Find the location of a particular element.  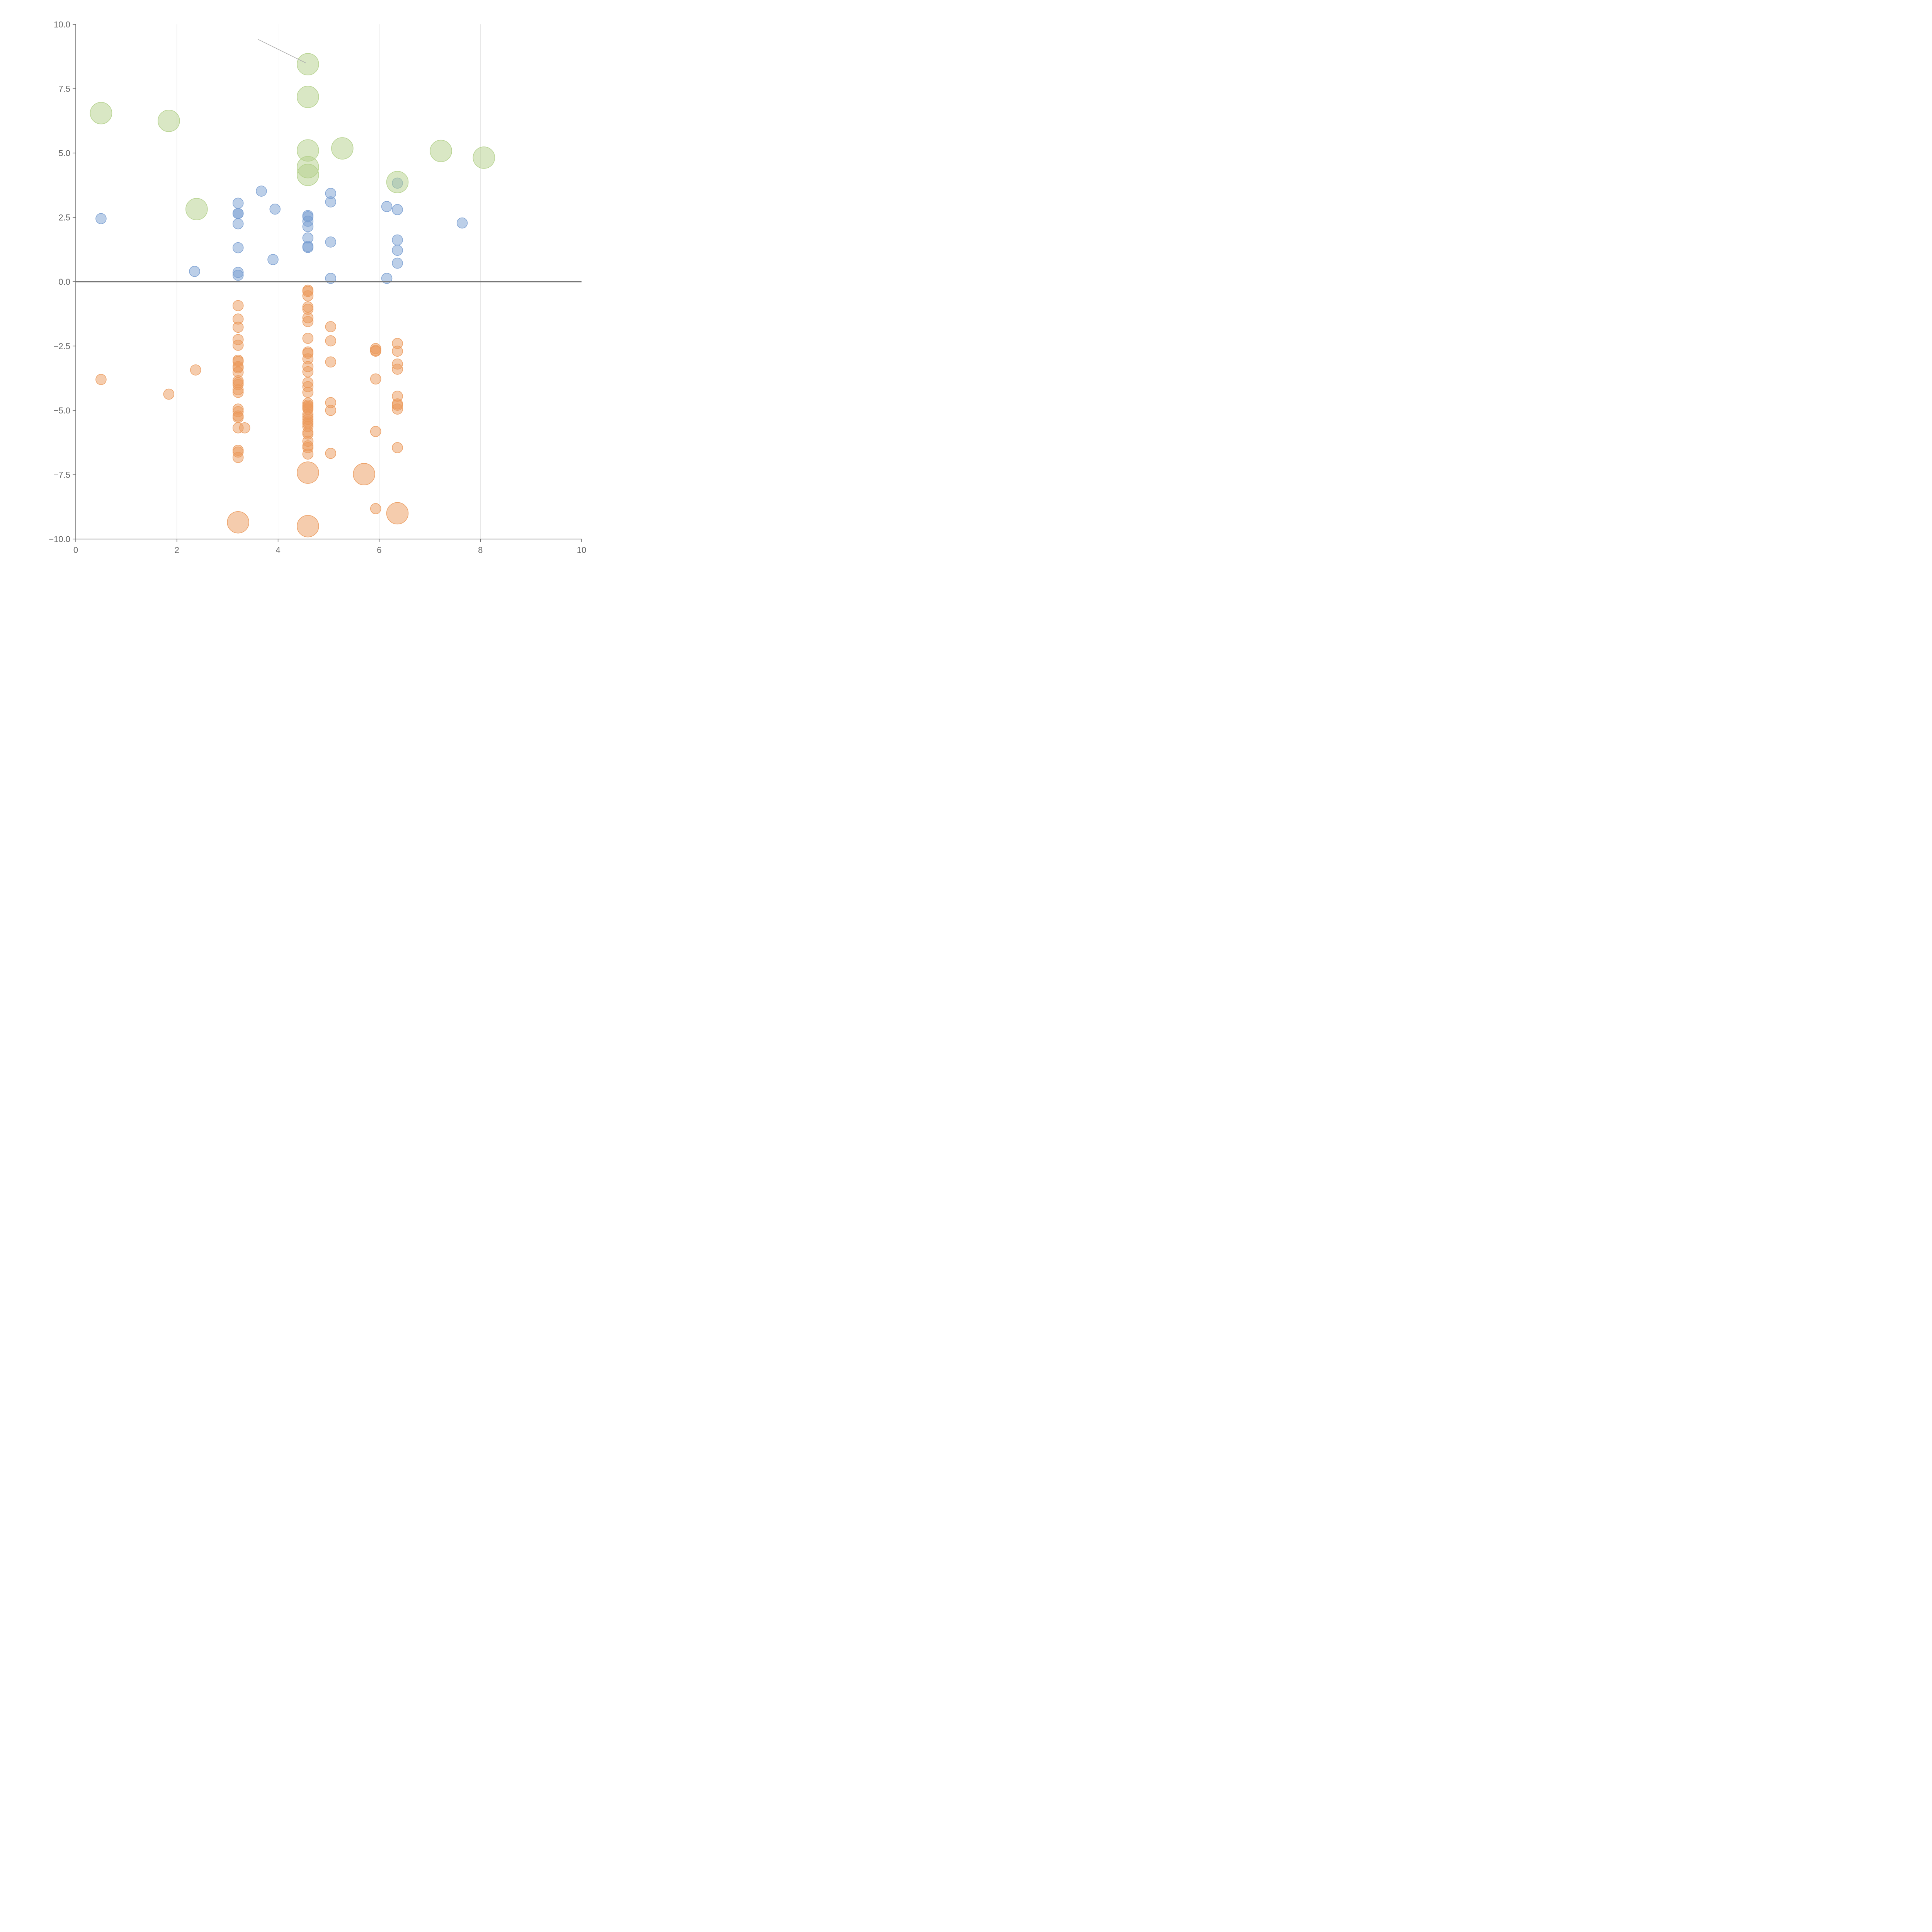

x-tick-label-5: 10 is located at coordinates (581, 550).